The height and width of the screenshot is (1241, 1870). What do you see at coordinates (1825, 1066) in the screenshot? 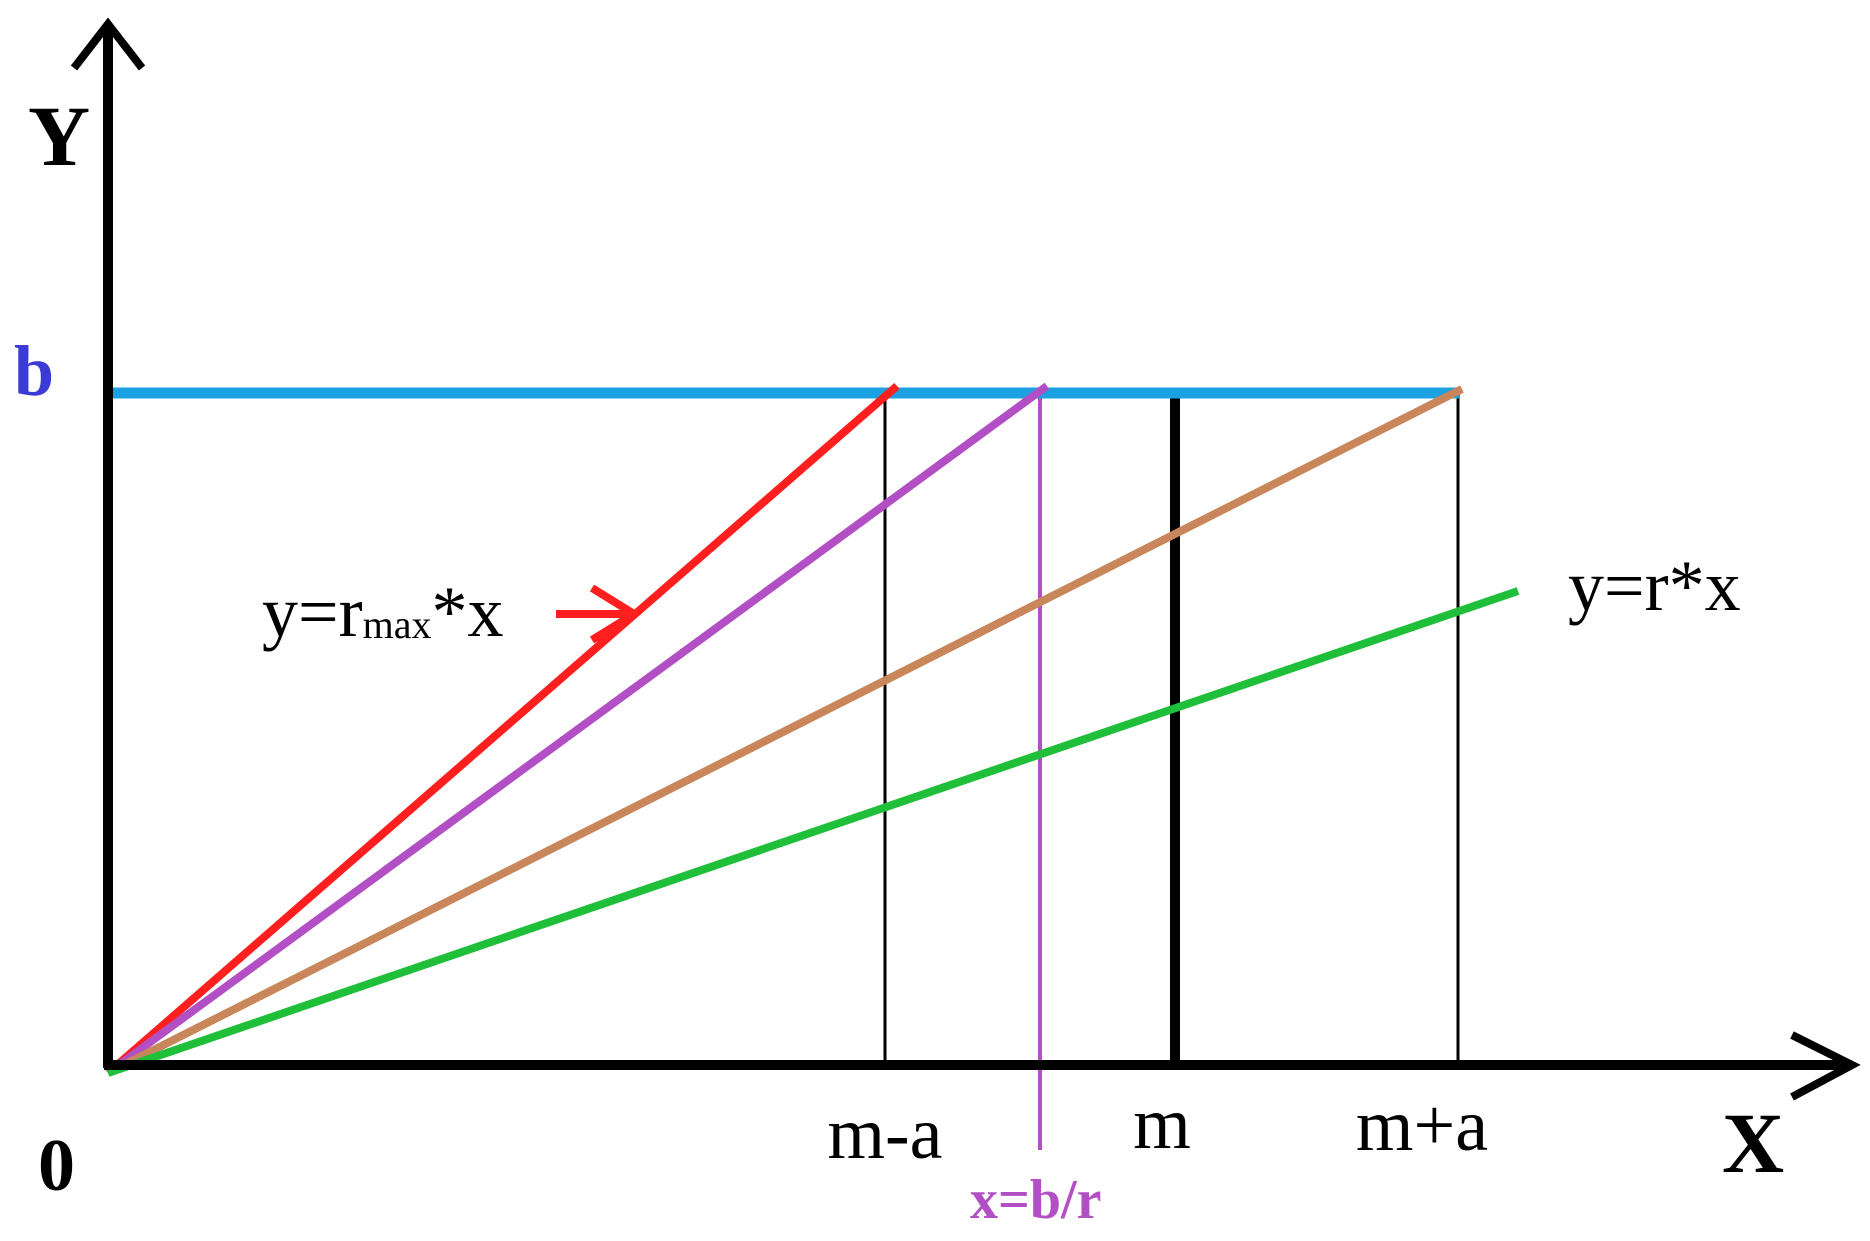
I see `x-axis-arrowhead` at bounding box center [1825, 1066].